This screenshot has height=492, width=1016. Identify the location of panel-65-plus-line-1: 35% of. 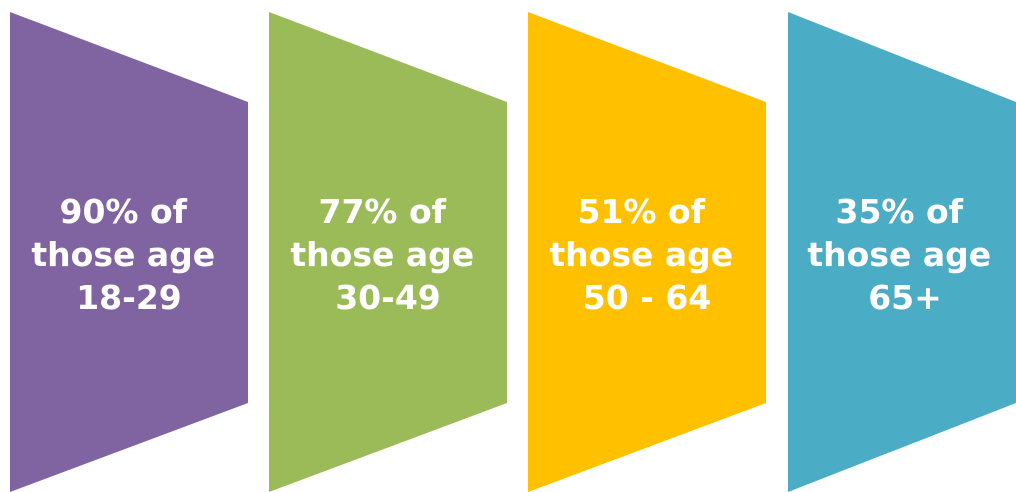
(899, 211).